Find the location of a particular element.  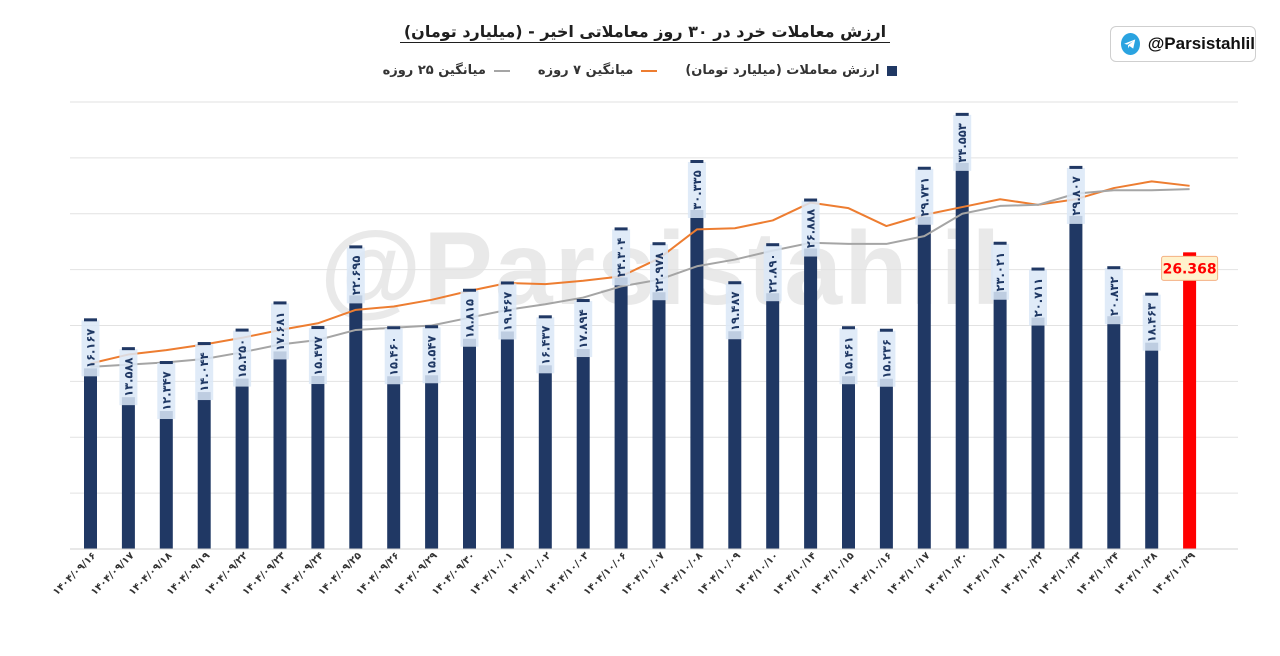

data-label: ۱۵.۴۷۷ is located at coordinates (318, 355).